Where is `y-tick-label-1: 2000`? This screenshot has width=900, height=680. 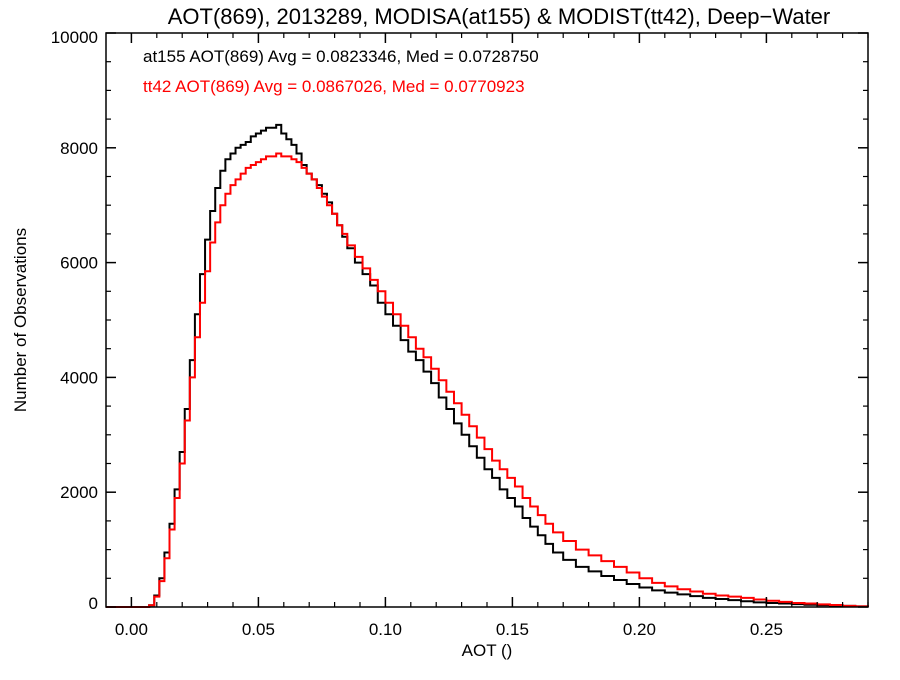 y-tick-label-1: 2000 is located at coordinates (79, 492).